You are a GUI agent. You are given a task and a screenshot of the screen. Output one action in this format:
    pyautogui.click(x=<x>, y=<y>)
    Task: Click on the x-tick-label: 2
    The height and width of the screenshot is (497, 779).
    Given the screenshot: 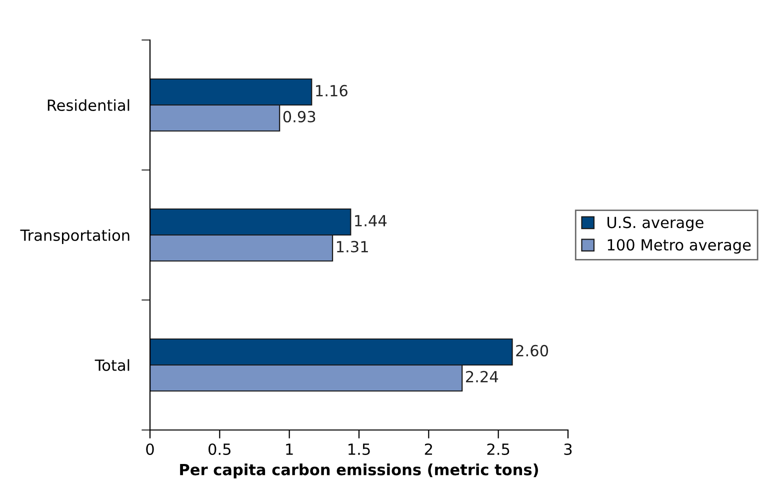 What is the action you would take?
    pyautogui.click(x=428, y=449)
    